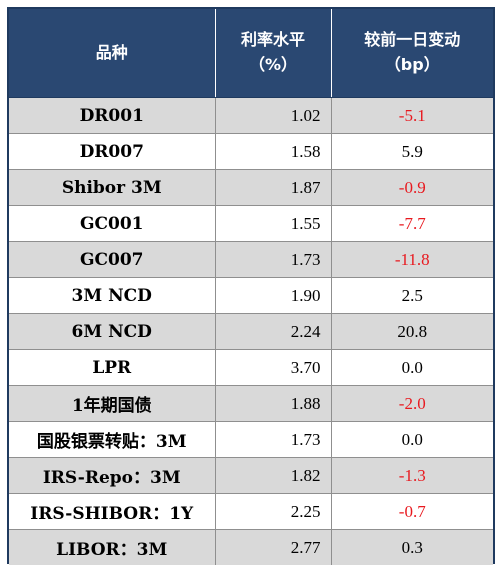  Describe the element at coordinates (273, 223) in the screenshot. I see `rate-value: 1.55` at that location.